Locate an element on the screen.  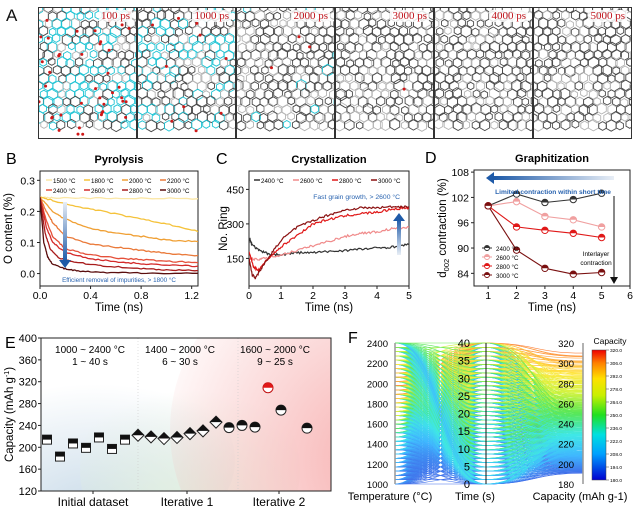
panel-letter: D is located at coordinates (431, 158).